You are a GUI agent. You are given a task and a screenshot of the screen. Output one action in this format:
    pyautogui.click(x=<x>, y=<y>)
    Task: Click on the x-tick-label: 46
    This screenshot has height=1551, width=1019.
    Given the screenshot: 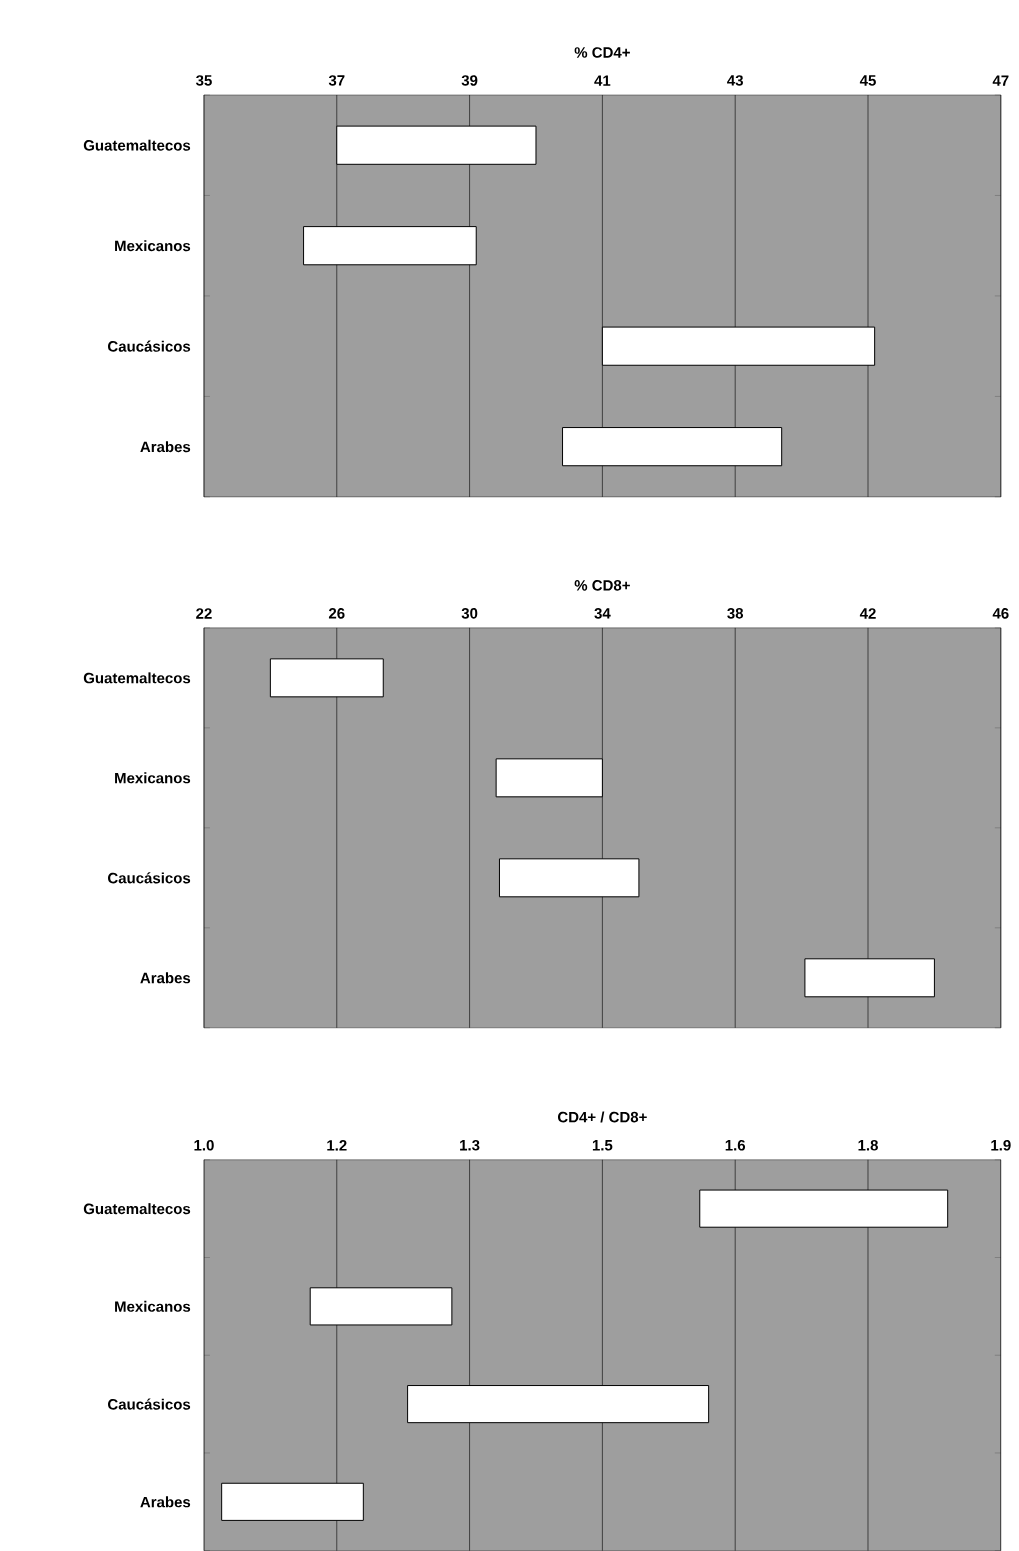 What is the action you would take?
    pyautogui.click(x=1000, y=613)
    